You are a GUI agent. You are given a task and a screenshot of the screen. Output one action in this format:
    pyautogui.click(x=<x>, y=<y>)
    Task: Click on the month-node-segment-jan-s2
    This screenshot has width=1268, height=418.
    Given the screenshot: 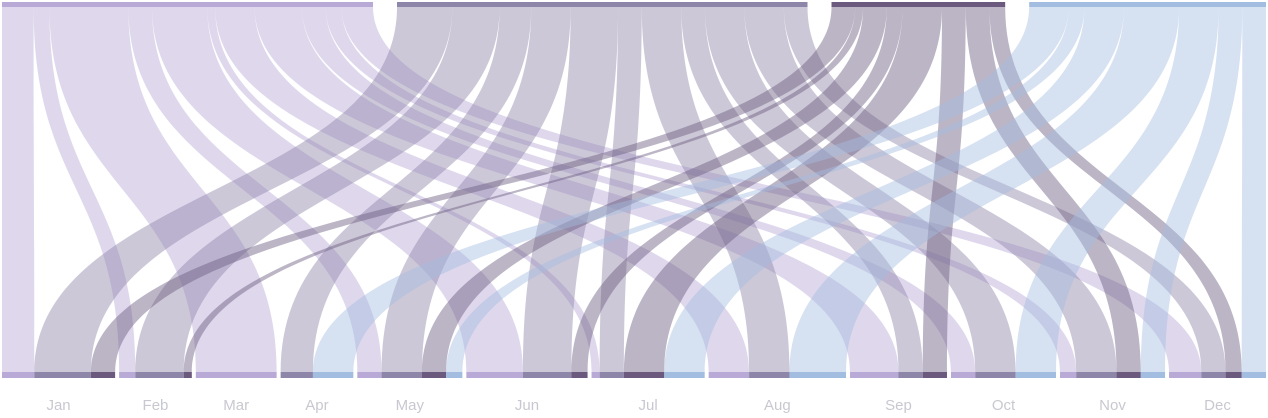 What is the action you would take?
    pyautogui.click(x=103, y=375)
    